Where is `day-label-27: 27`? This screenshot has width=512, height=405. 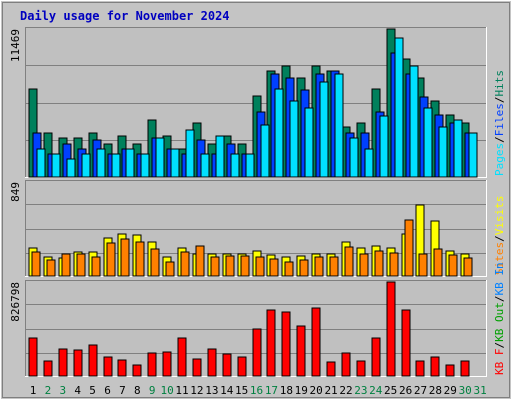
day-label-27: 27 is located at coordinates (420, 390).